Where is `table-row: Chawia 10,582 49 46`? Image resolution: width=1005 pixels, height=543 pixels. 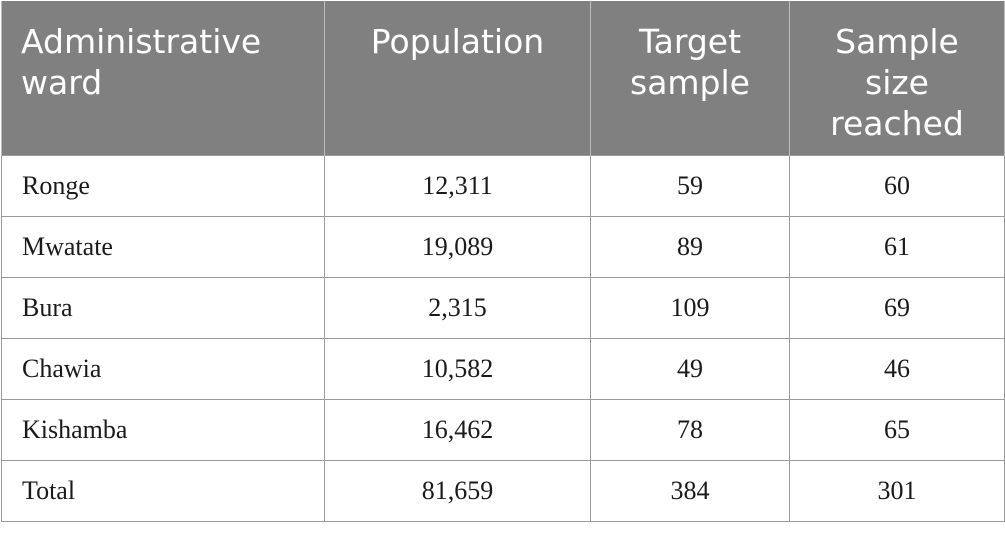
table-row: Chawia 10,582 49 46 is located at coordinates (503, 368).